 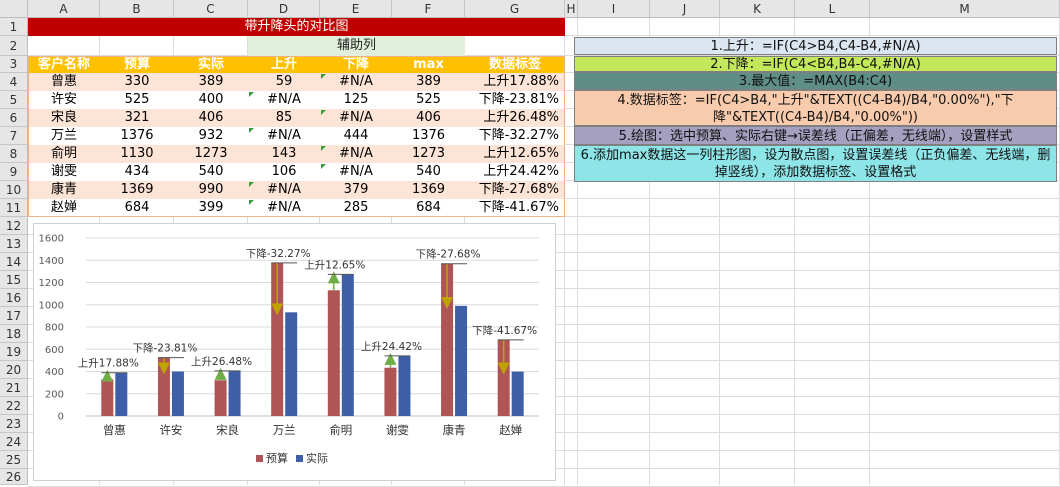 I want to click on table-cell: 上升24.42%, so click(x=515, y=172).